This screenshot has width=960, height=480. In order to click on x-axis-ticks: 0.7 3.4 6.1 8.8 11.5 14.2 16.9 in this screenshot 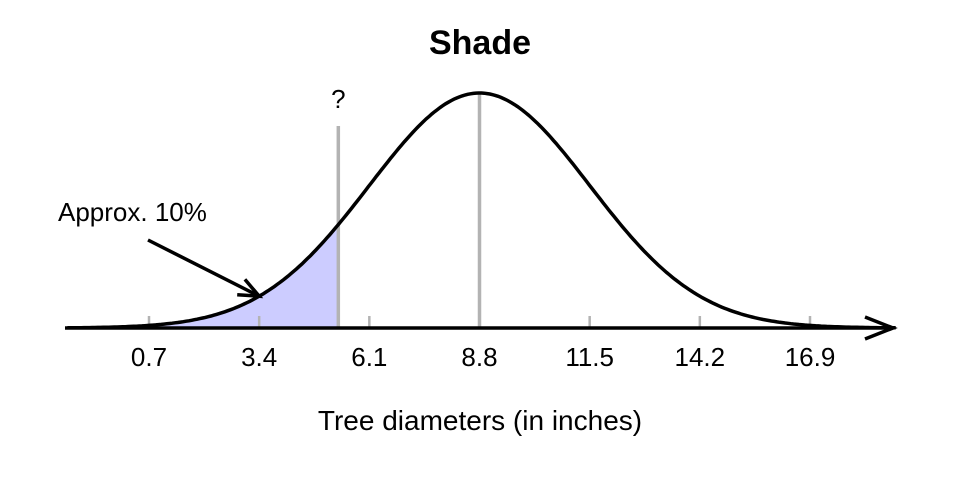, I will do `click(483, 344)`.